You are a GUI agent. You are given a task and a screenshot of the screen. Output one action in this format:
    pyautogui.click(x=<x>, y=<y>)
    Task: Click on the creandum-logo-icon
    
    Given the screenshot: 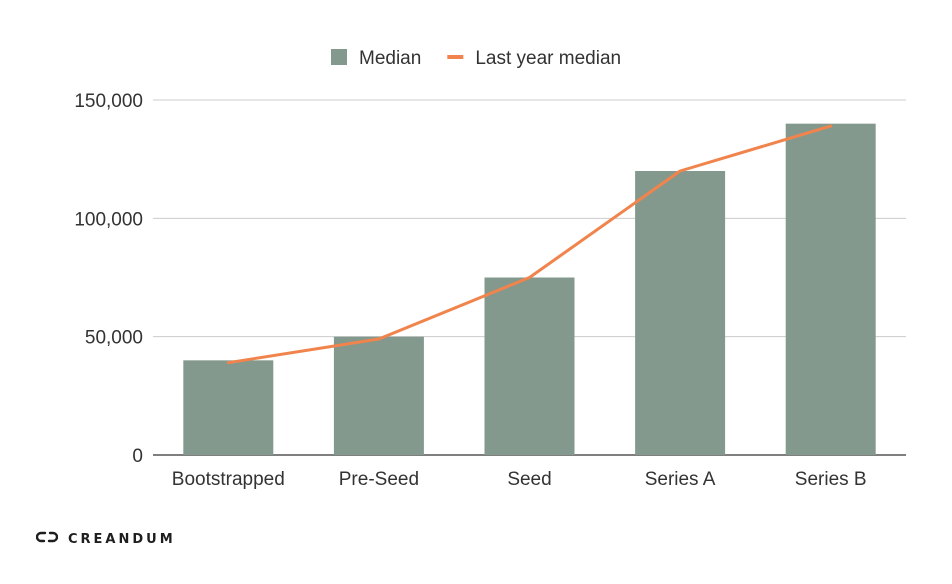 What is the action you would take?
    pyautogui.click(x=47, y=539)
    